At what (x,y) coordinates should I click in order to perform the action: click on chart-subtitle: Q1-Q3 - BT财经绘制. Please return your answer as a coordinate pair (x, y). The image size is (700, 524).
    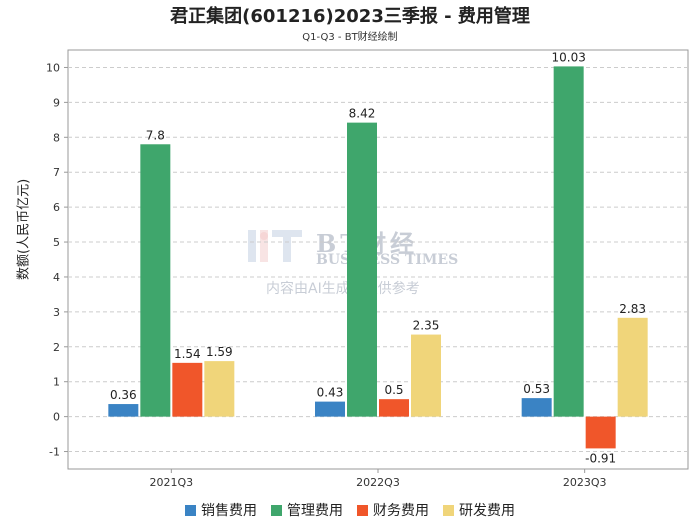
    Looking at the image, I should click on (350, 37).